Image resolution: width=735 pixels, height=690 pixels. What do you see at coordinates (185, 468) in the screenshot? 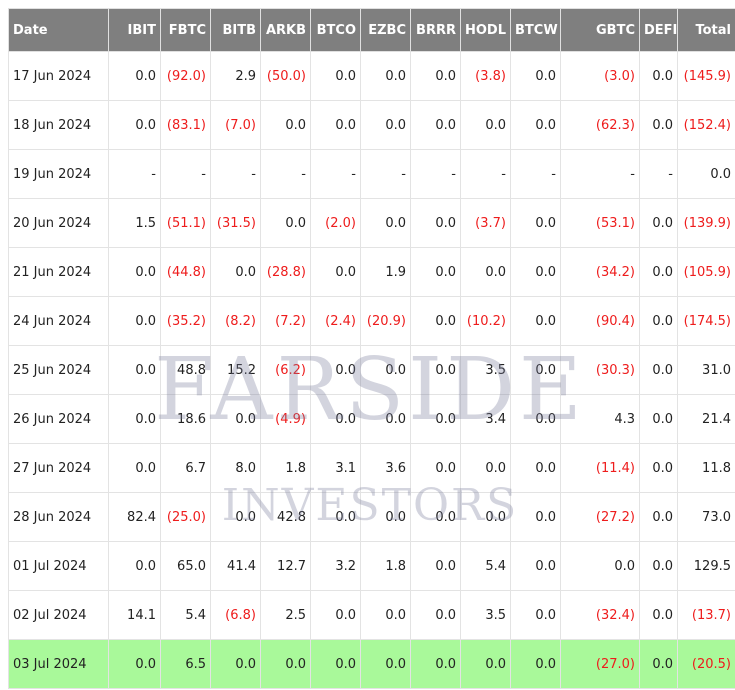
I see `flow-cell-fbtc: 6.7` at bounding box center [185, 468].